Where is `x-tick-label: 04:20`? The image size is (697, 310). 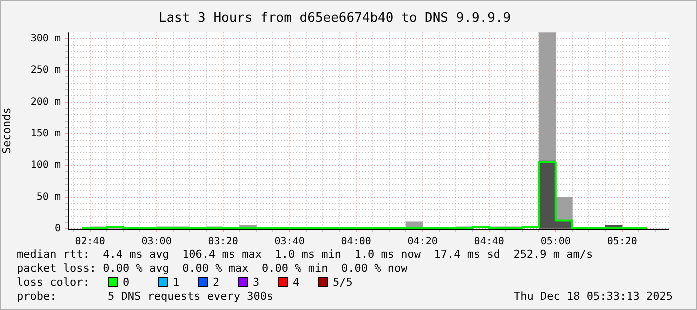 x-tick-label: 04:20 is located at coordinates (423, 242).